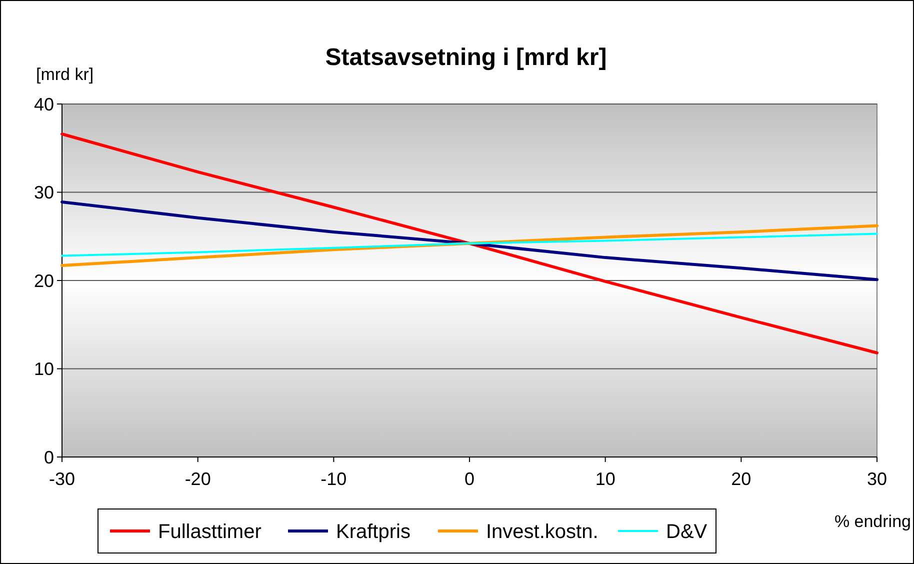  I want to click on y-tick-label: 30, so click(44, 192).